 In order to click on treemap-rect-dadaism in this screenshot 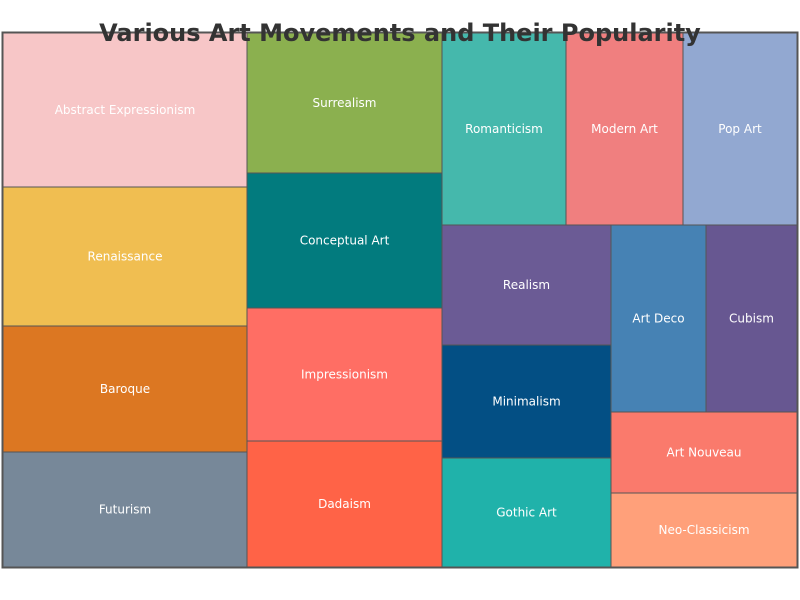, I will do `click(344, 504)`.